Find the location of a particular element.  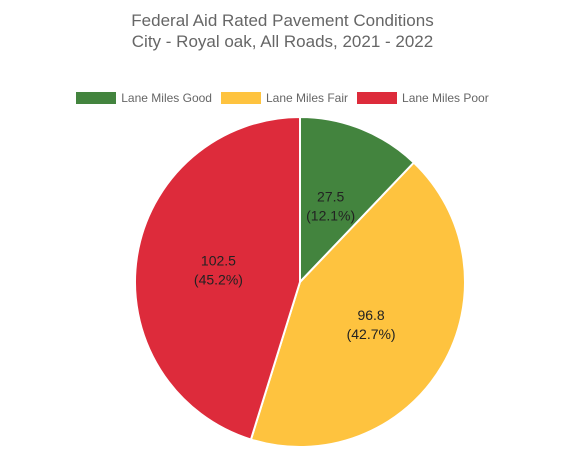

legend-item-fair: Lane Miles Fair is located at coordinates (284, 98).